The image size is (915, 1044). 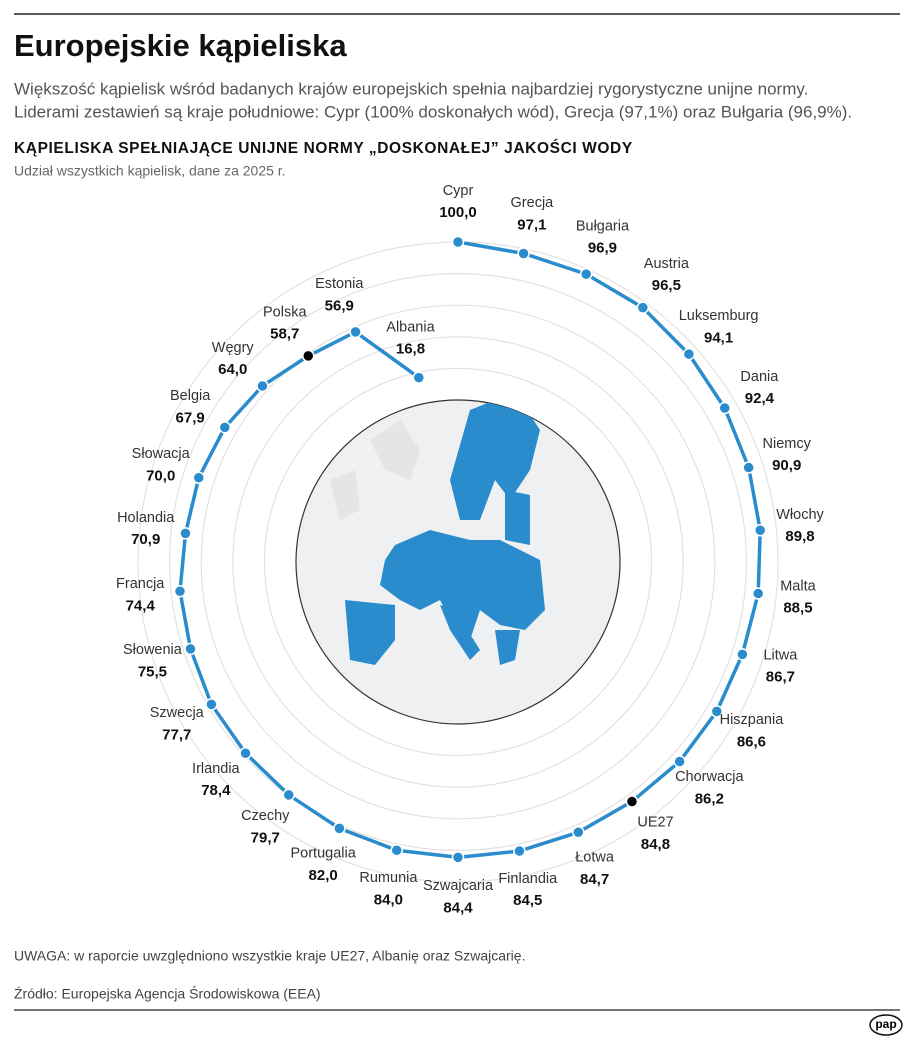 What do you see at coordinates (786, 465) in the screenshot?
I see `value-label: 90,9` at bounding box center [786, 465].